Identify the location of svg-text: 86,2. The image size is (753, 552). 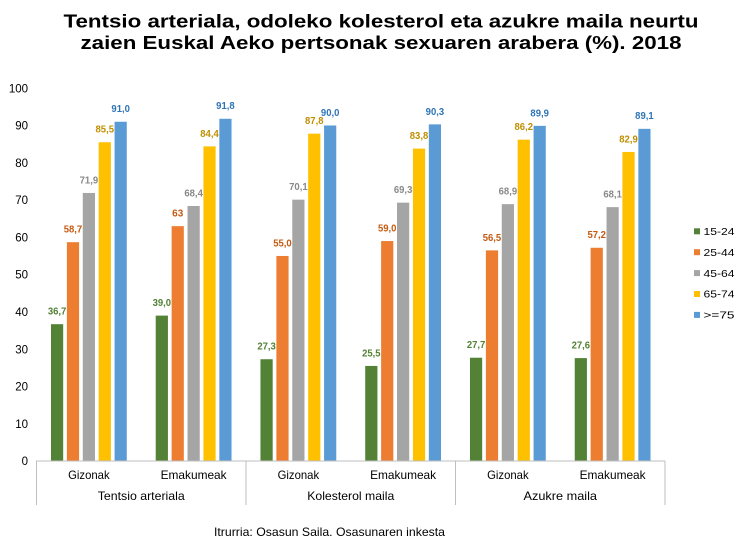
(524, 127).